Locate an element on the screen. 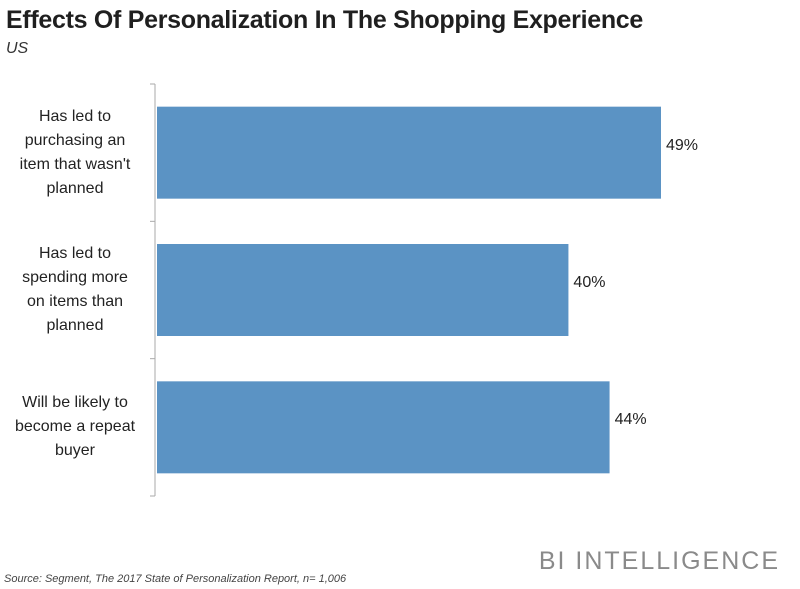 The image size is (800, 589). category-label-3: Will be likely to become a repeat buyer is located at coordinates (75, 427).